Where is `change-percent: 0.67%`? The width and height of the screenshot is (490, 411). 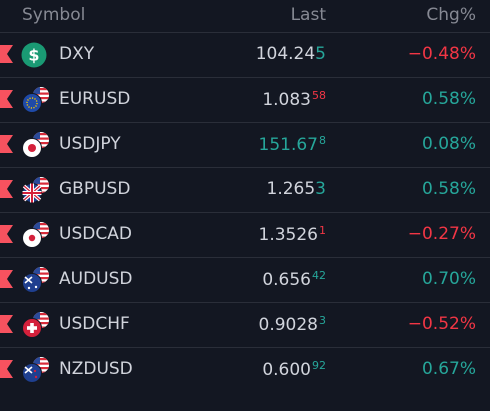
change-percent: 0.67% is located at coordinates (448, 369).